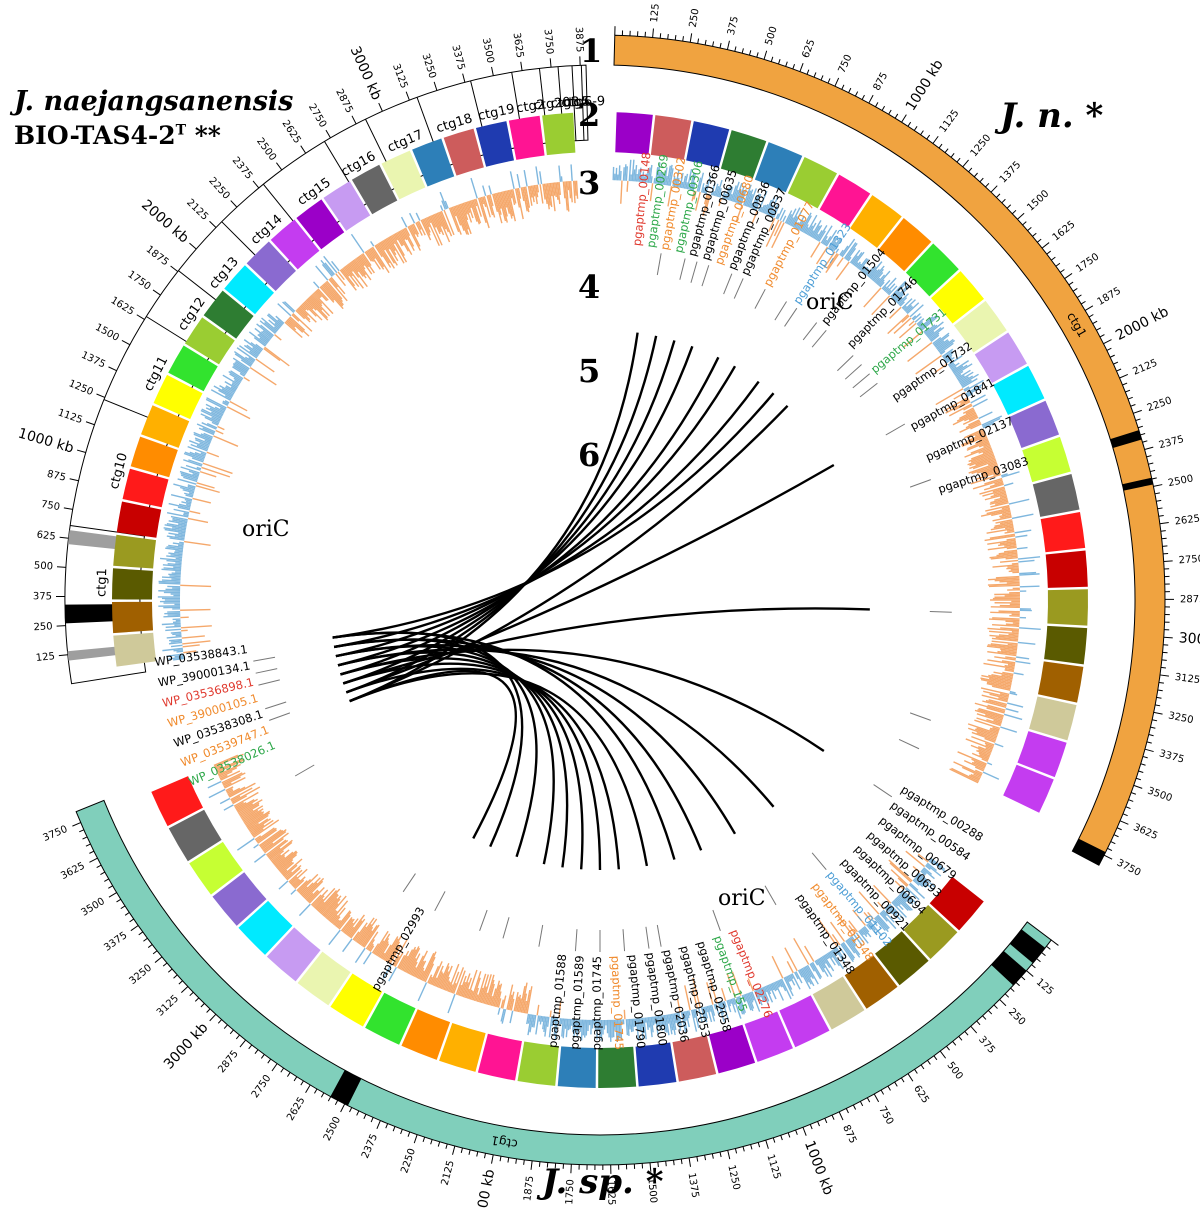  What do you see at coordinates (1009, 968) in the screenshot?
I see `gap-marker-jsp` at bounding box center [1009, 968].